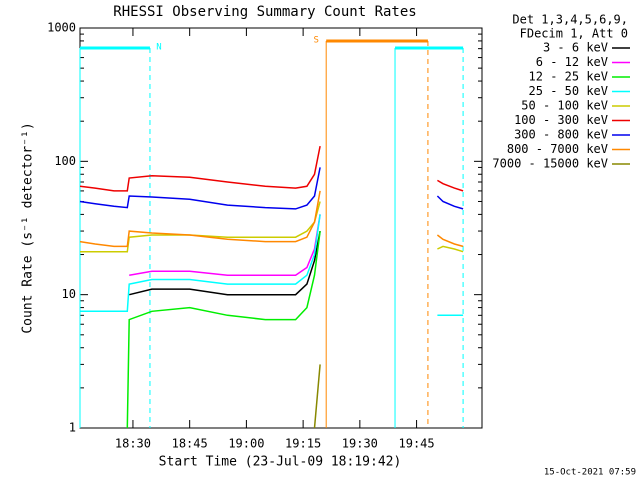 The width and height of the screenshot is (640, 480). I want to click on legend-label: 12 - 25 keV, so click(568, 77).